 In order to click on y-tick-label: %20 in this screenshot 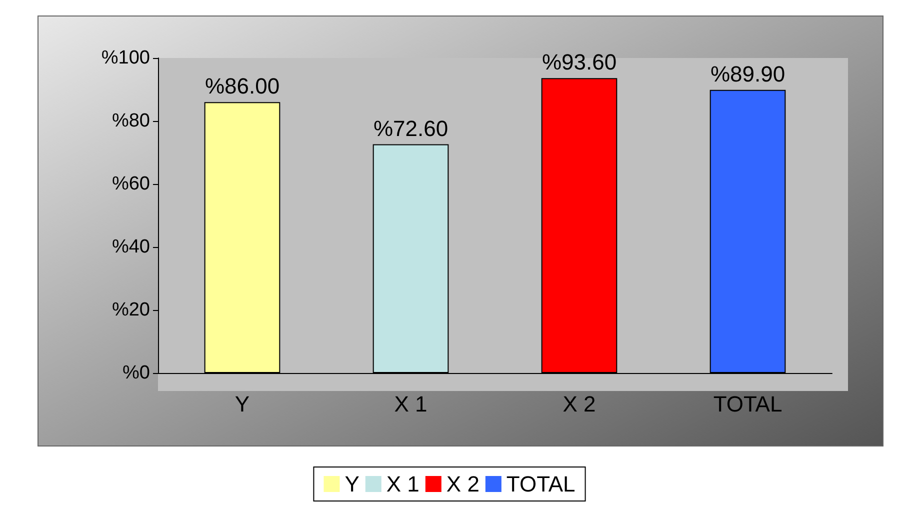, I will do `click(131, 310)`.